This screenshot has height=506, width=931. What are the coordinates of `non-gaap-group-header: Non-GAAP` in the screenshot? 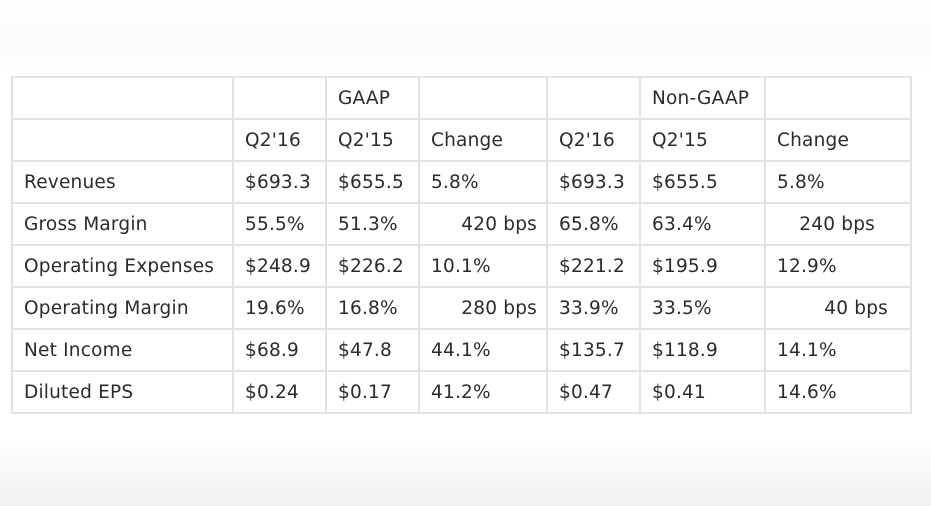 It's located at (702, 98).